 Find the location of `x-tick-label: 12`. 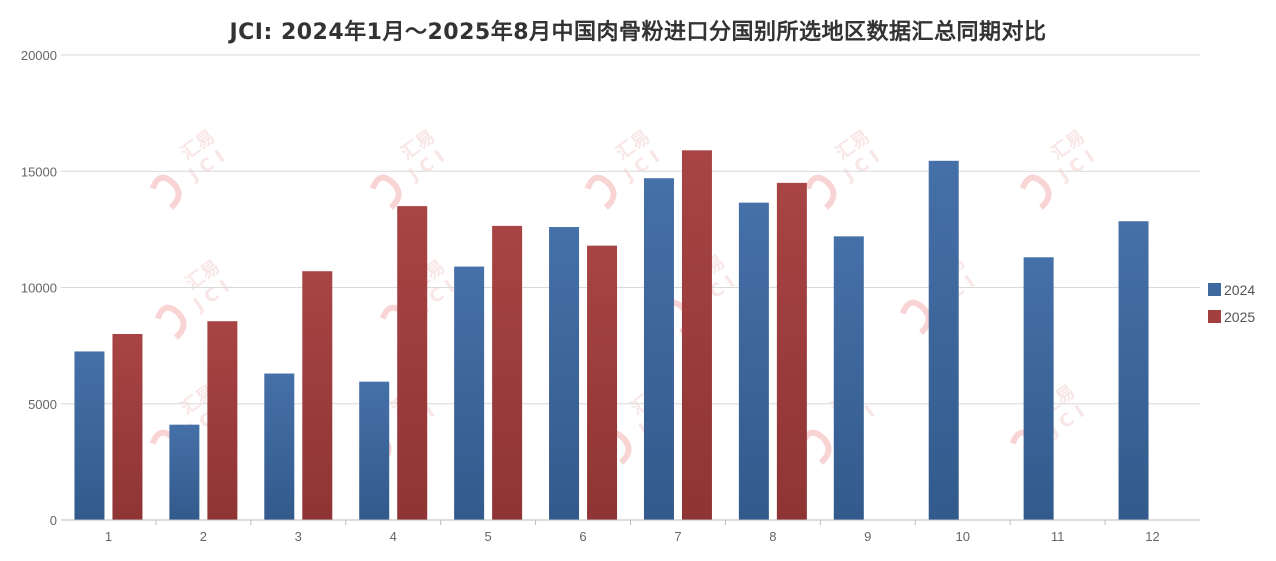

x-tick-label: 12 is located at coordinates (1152, 536).